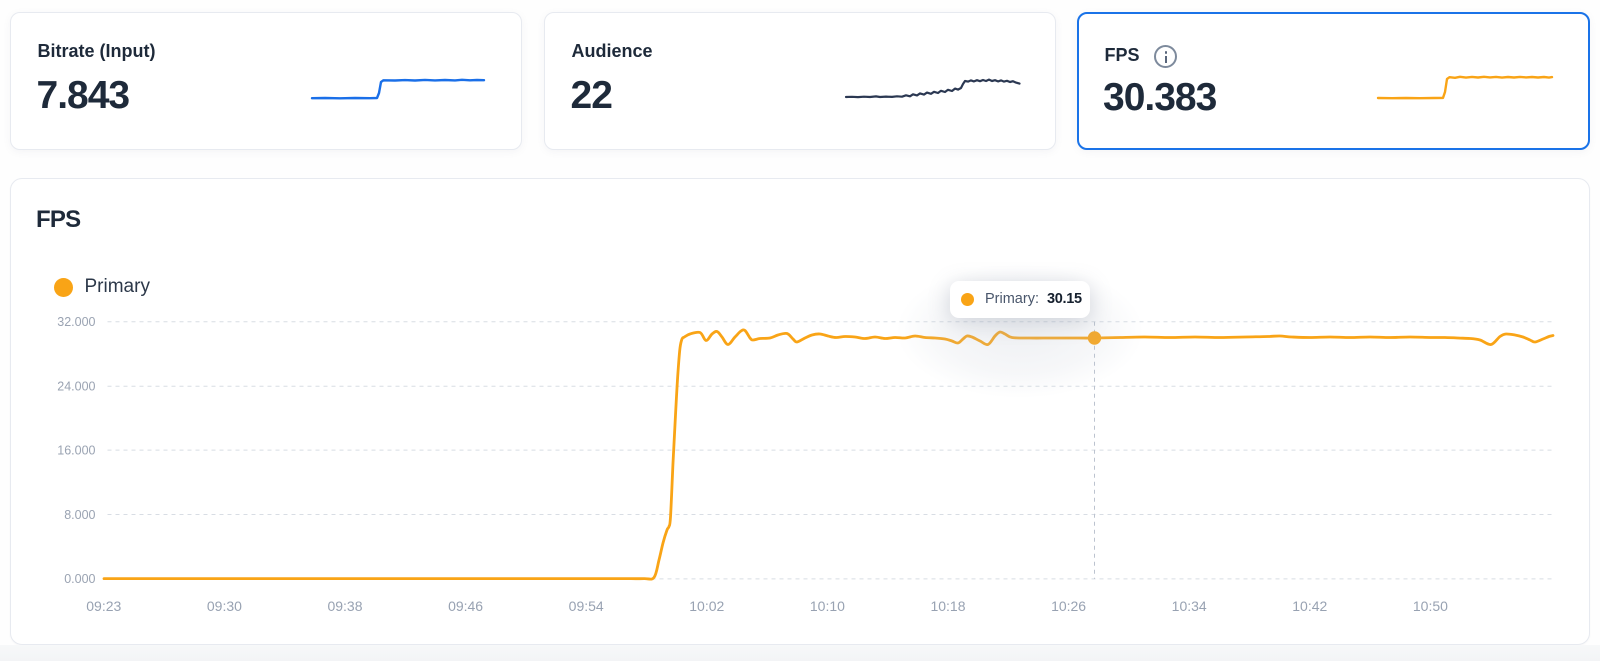 This screenshot has height=661, width=1600. I want to click on svg-text: 09:23, so click(103, 606).